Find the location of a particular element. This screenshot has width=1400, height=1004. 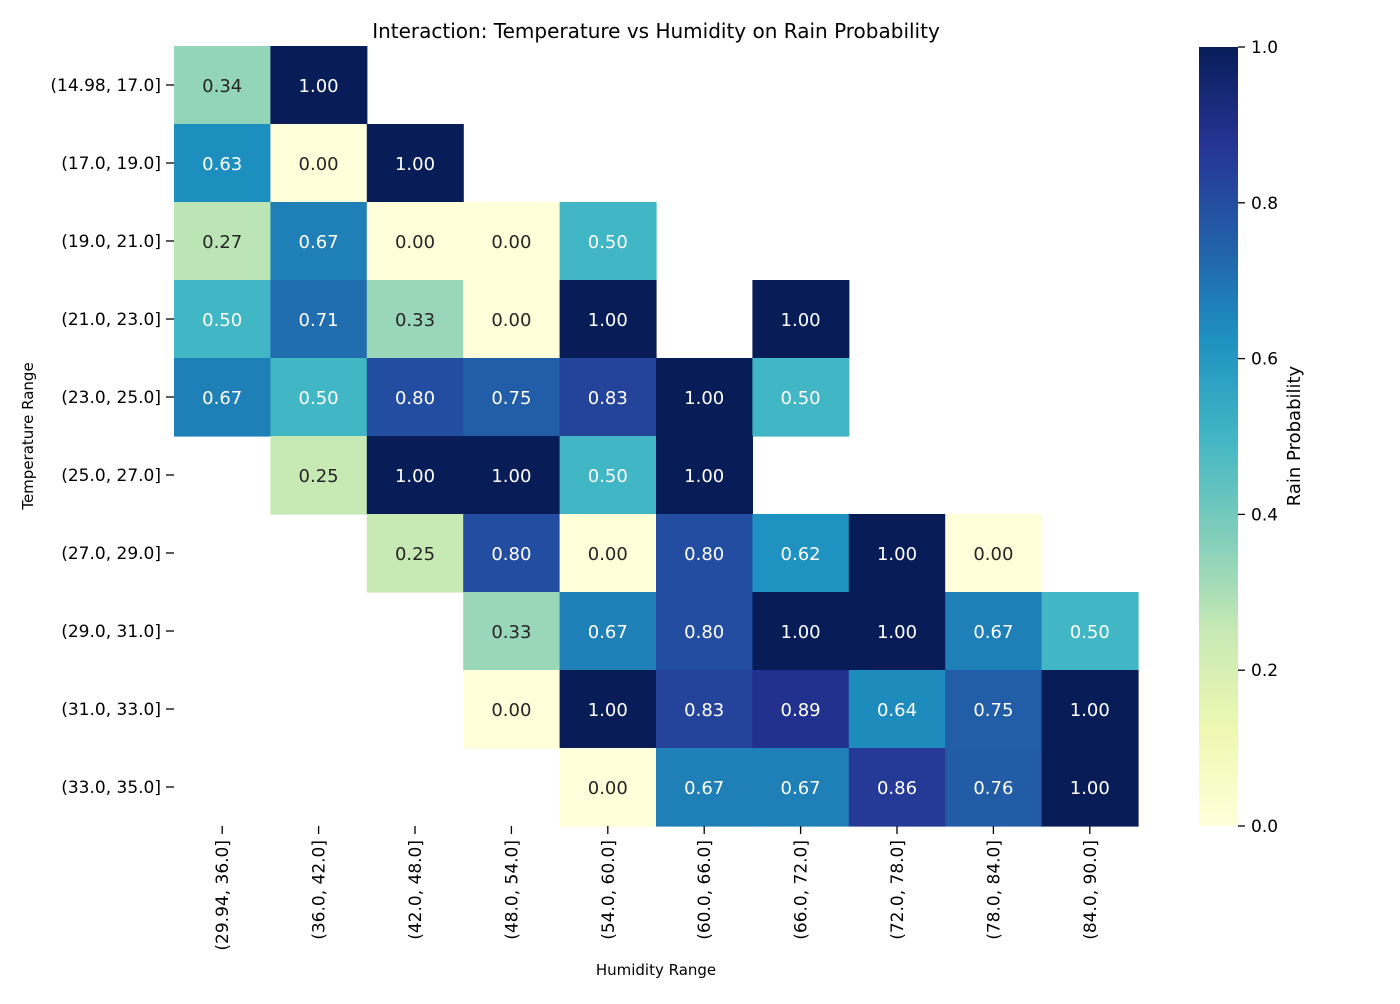

x-tick-label: (29.94, 36.0] is located at coordinates (223, 895).